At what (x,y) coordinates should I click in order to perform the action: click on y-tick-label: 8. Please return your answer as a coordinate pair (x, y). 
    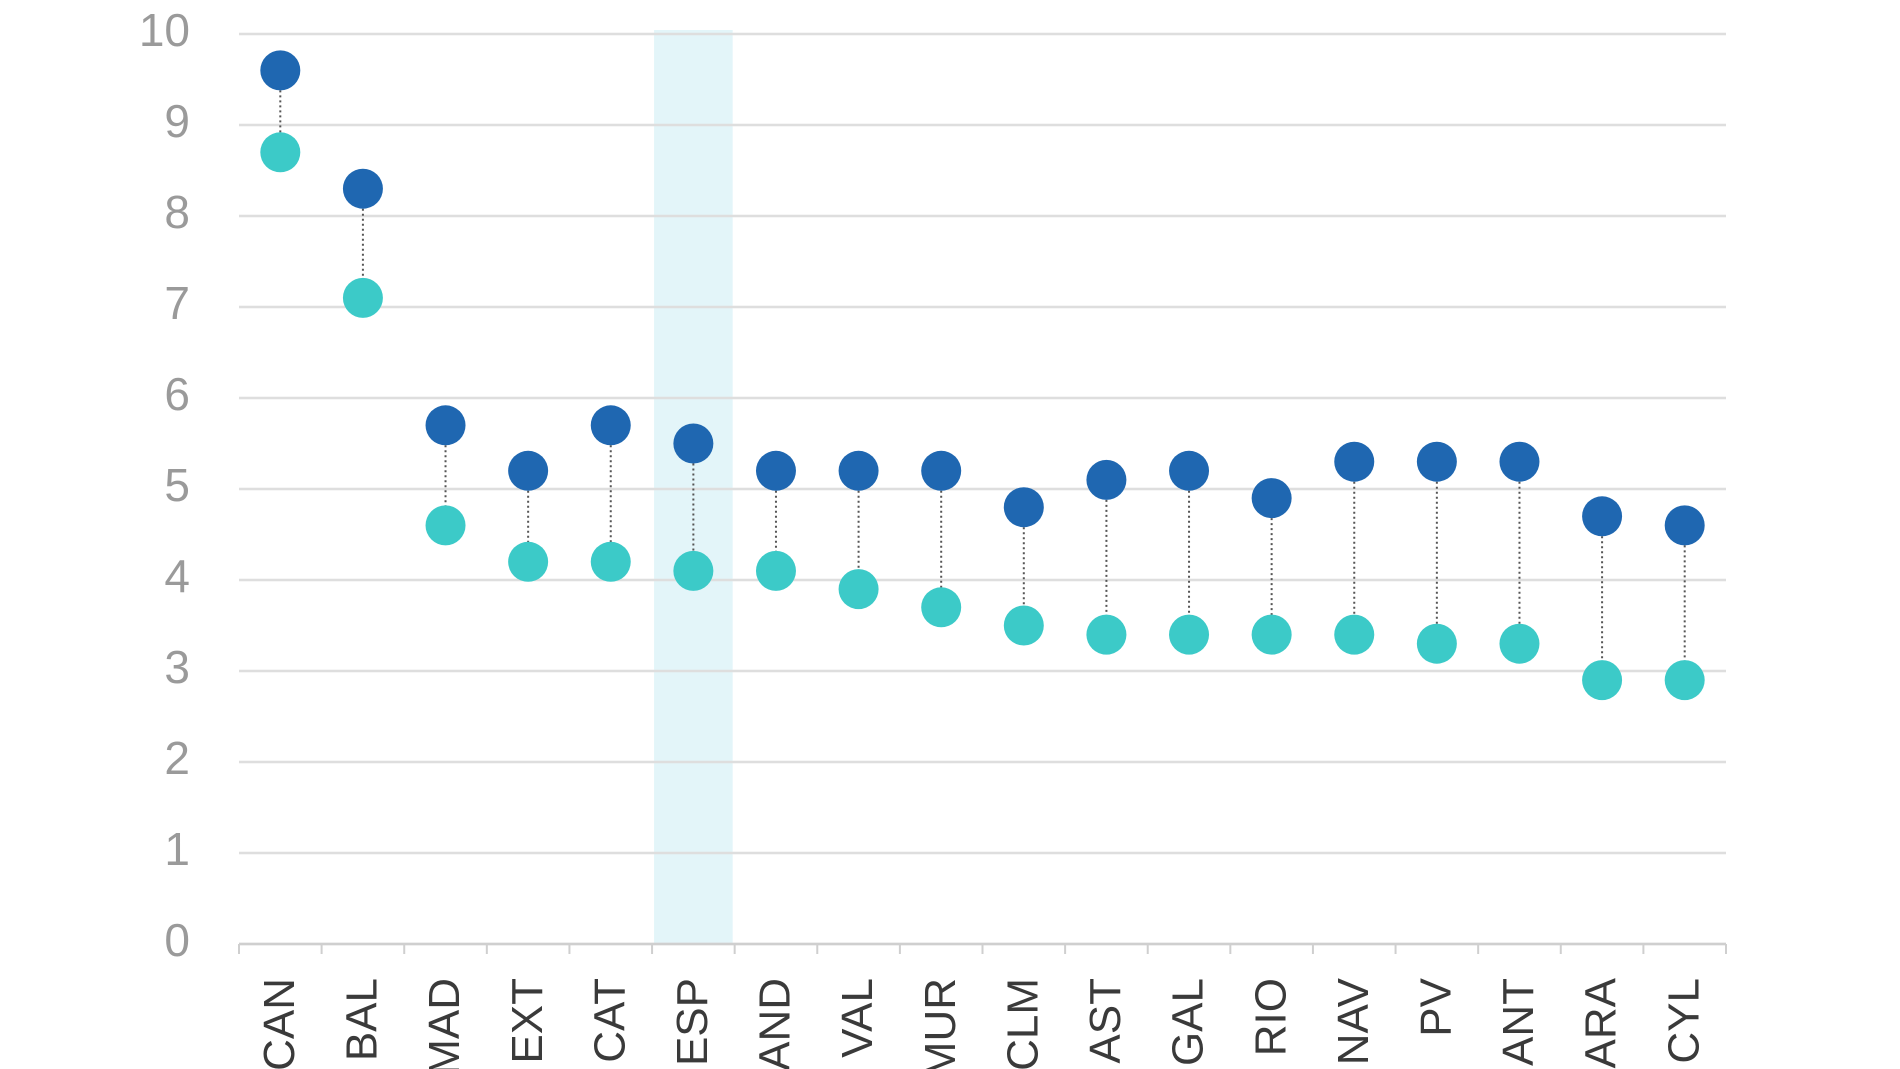
    Looking at the image, I should click on (177, 212).